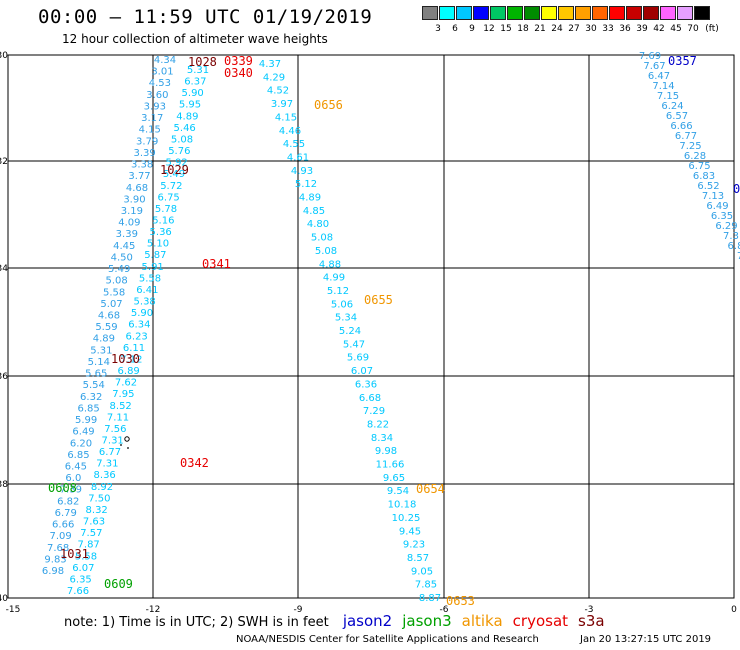  What do you see at coordinates (736, 189) in the screenshot?
I see `pass-time-label: 0` at bounding box center [736, 189].